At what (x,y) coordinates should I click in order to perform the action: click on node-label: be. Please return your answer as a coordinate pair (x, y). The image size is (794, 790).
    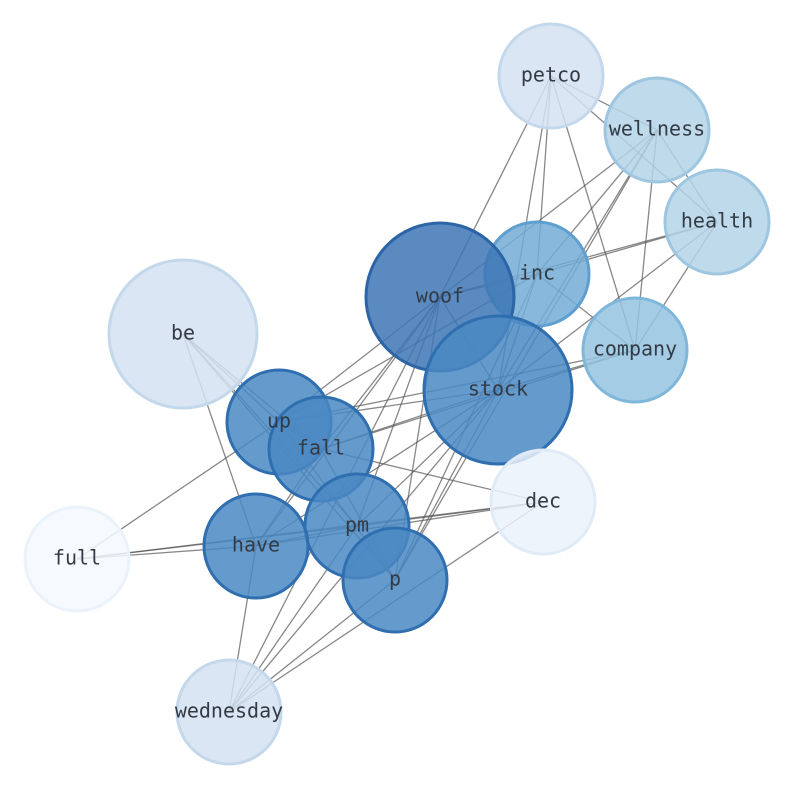
    Looking at the image, I should click on (183, 333).